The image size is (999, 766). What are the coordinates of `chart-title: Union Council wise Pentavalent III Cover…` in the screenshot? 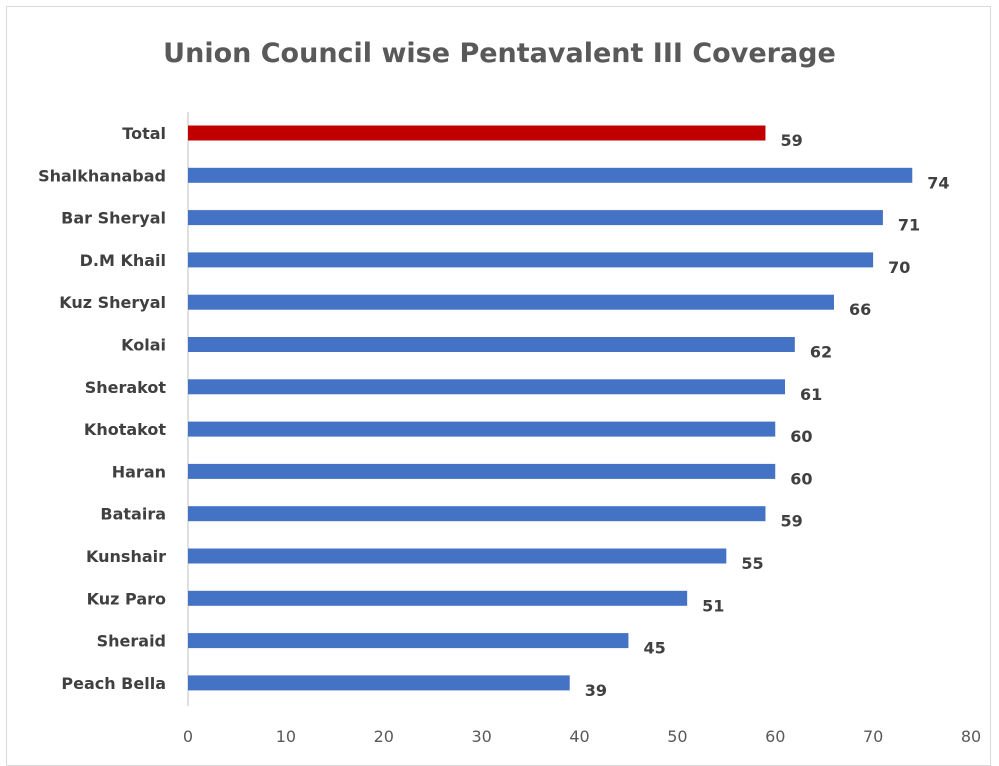 It's located at (499, 53).